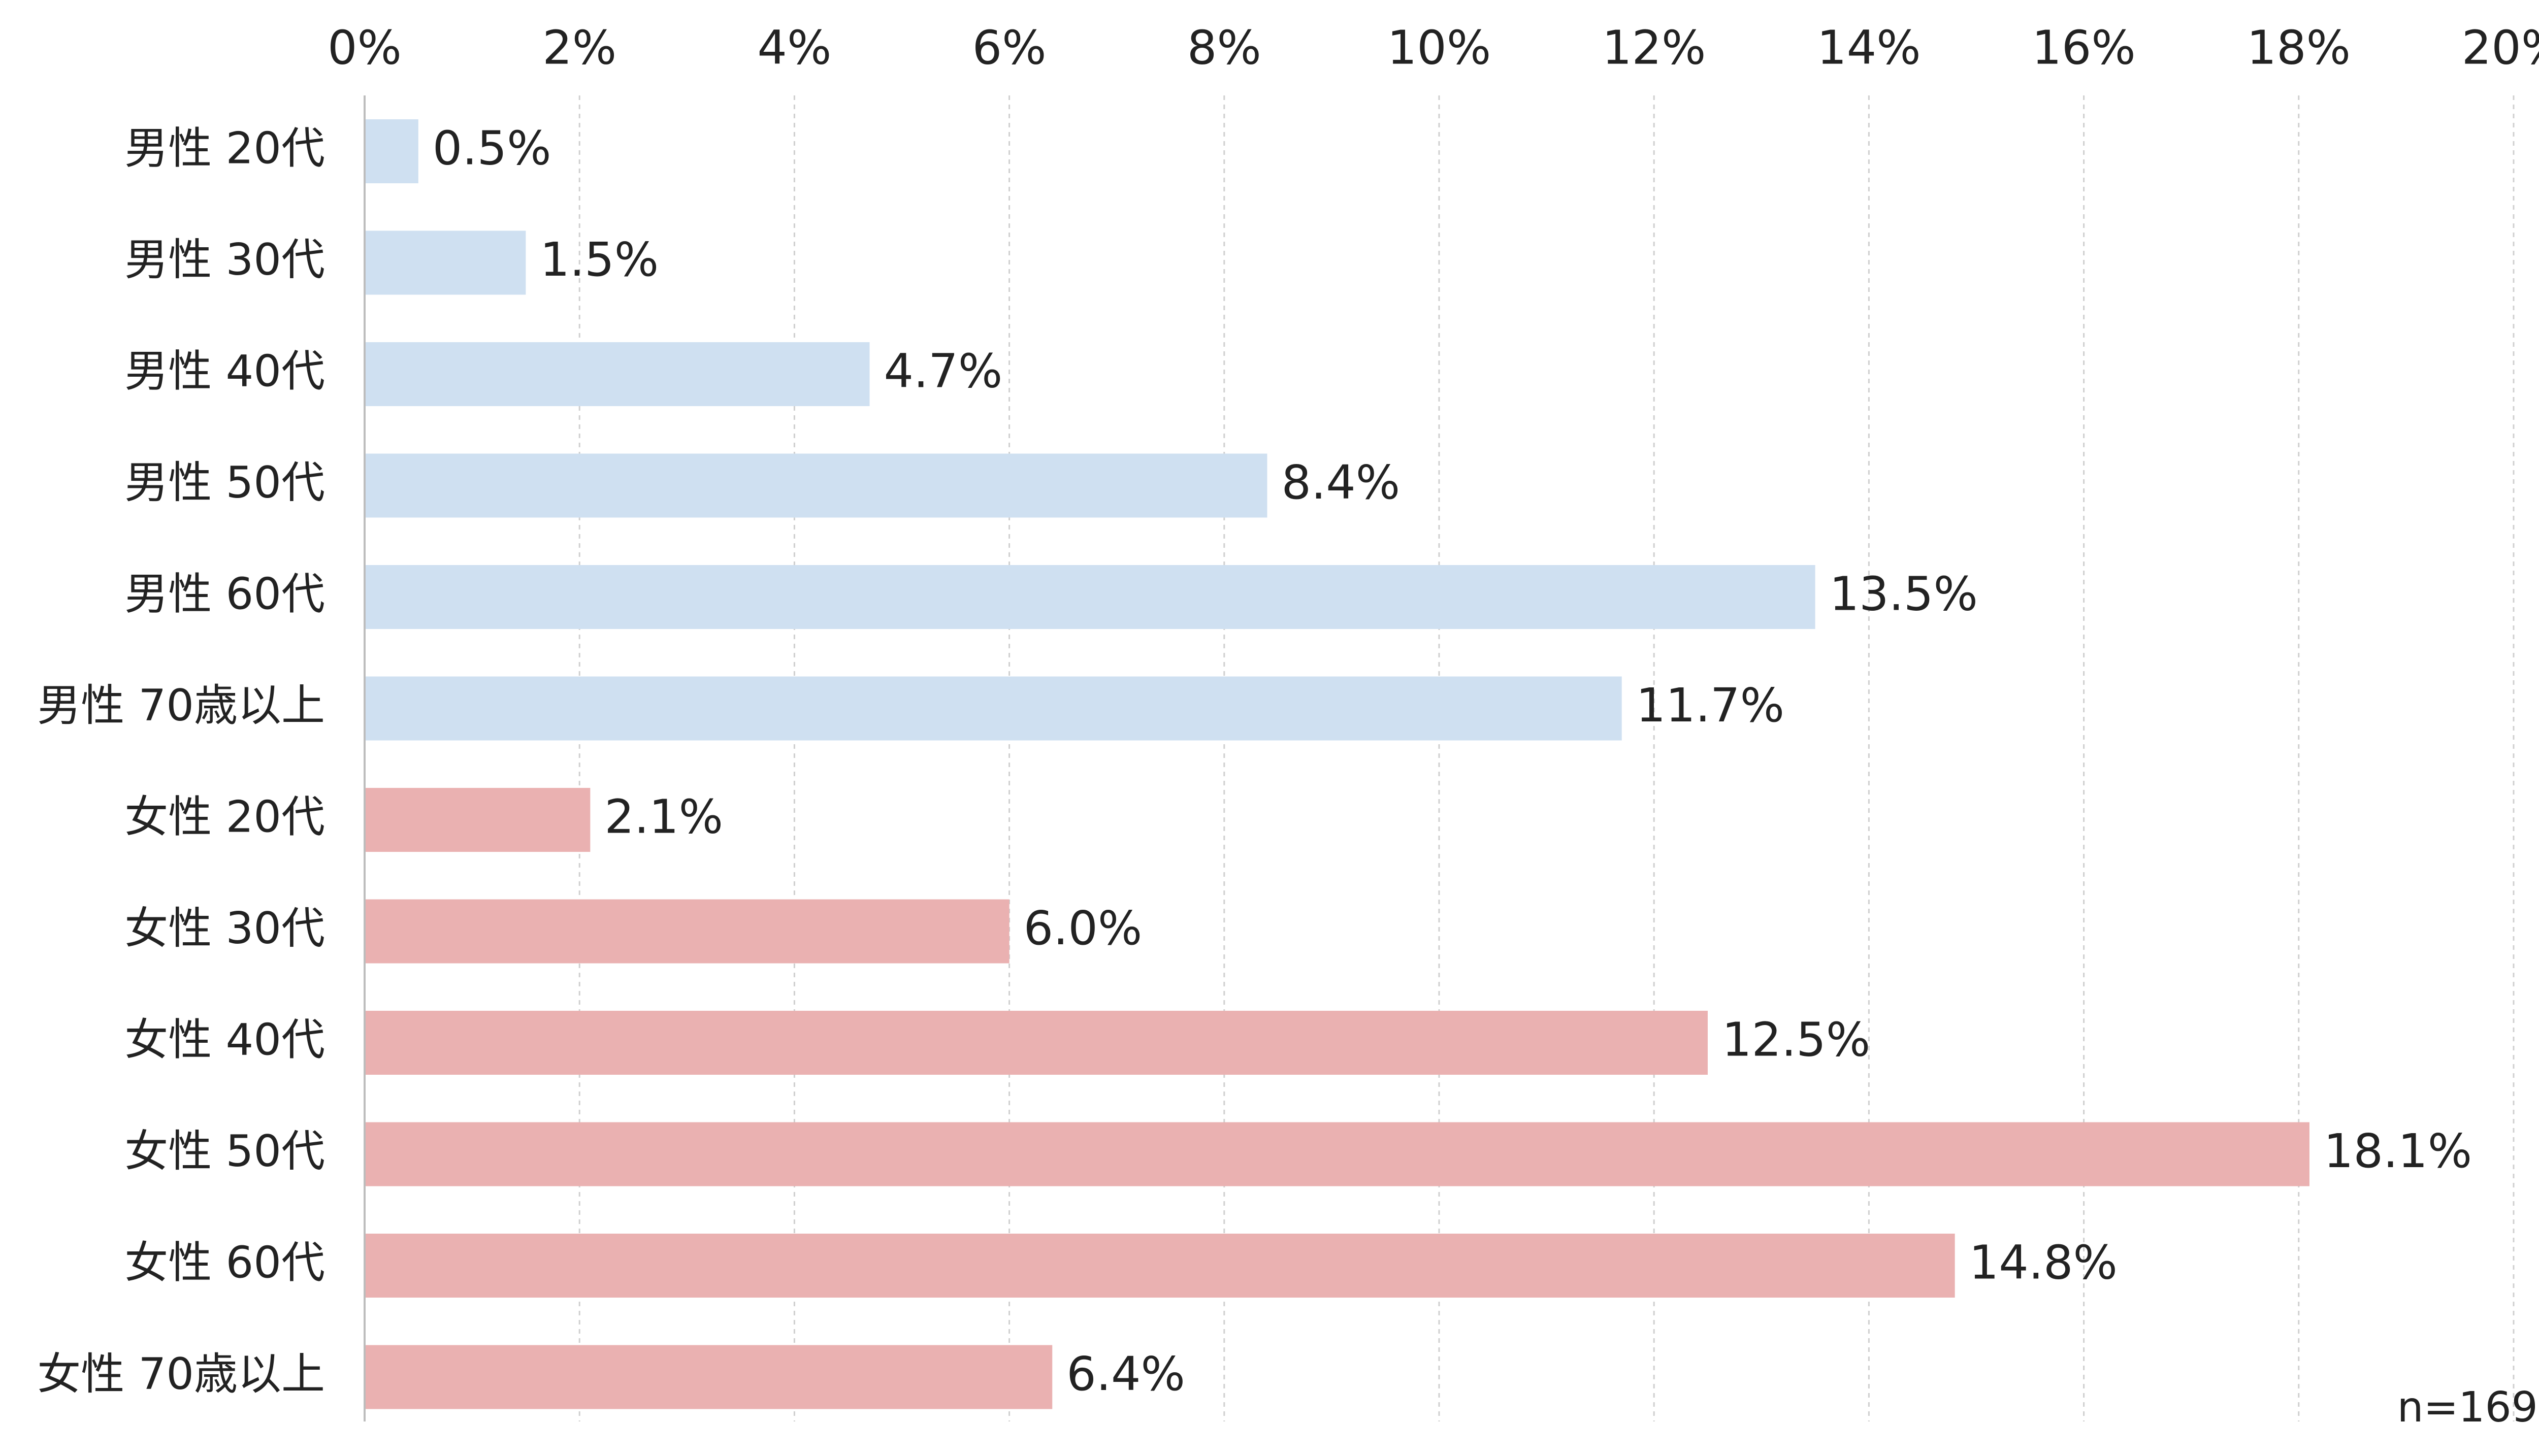  I want to click on value-label: 18.1%, so click(2398, 1151).